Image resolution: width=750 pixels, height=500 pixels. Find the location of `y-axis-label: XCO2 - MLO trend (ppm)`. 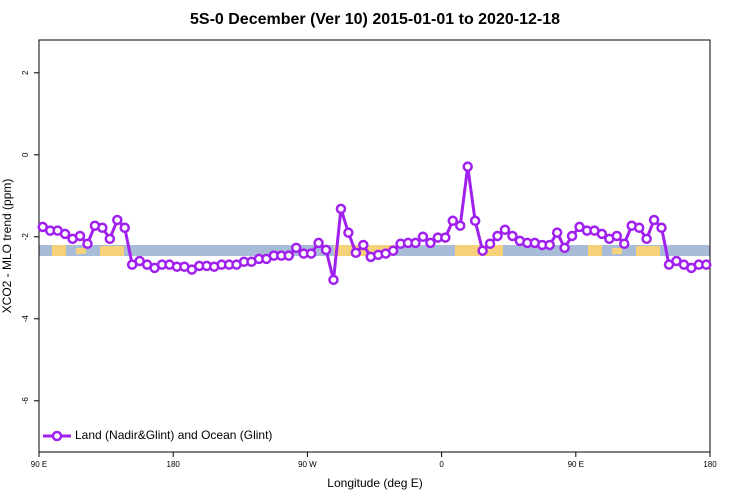

y-axis-label: XCO2 - MLO trend (ppm) is located at coordinates (7, 246).